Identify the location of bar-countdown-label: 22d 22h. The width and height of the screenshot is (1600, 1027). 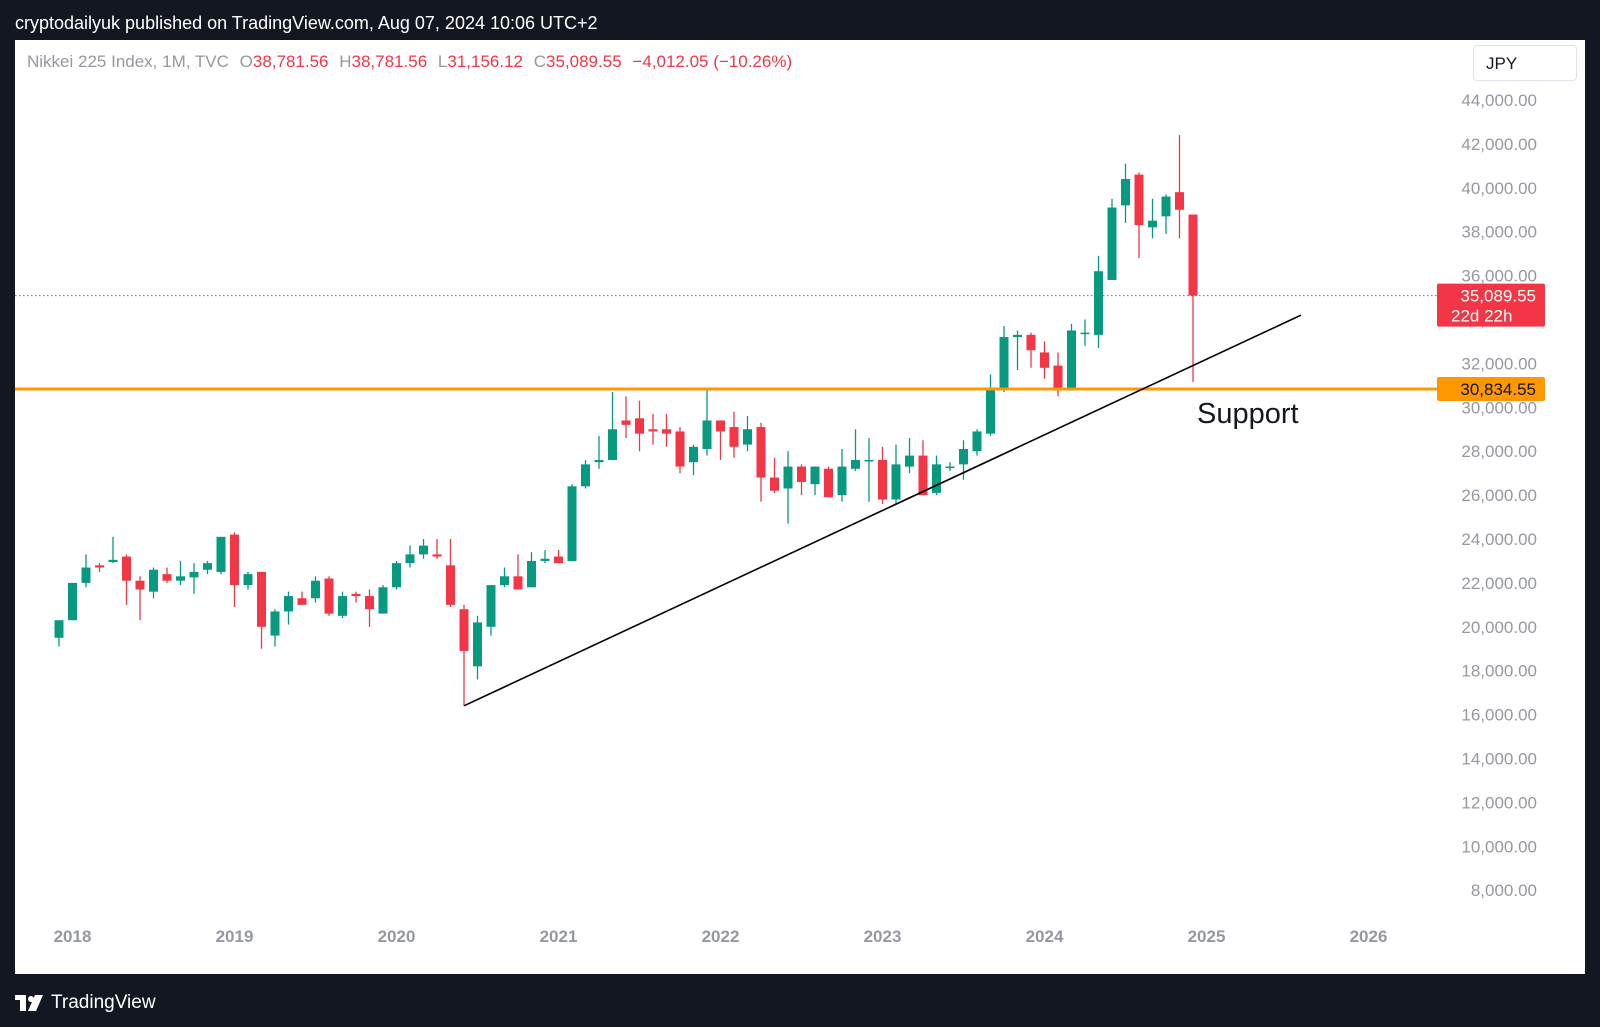
(1481, 316).